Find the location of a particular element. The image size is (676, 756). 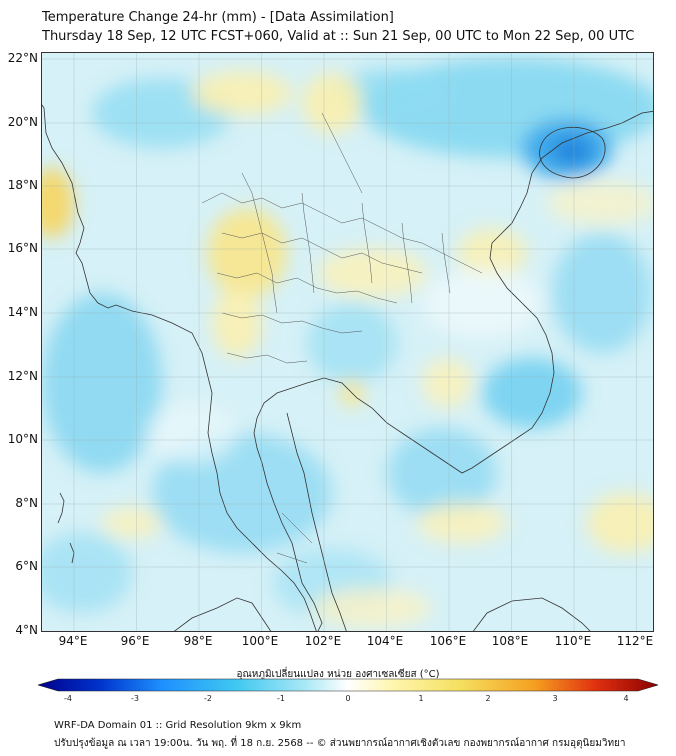

lon-label-98: 98°E is located at coordinates (198, 641).